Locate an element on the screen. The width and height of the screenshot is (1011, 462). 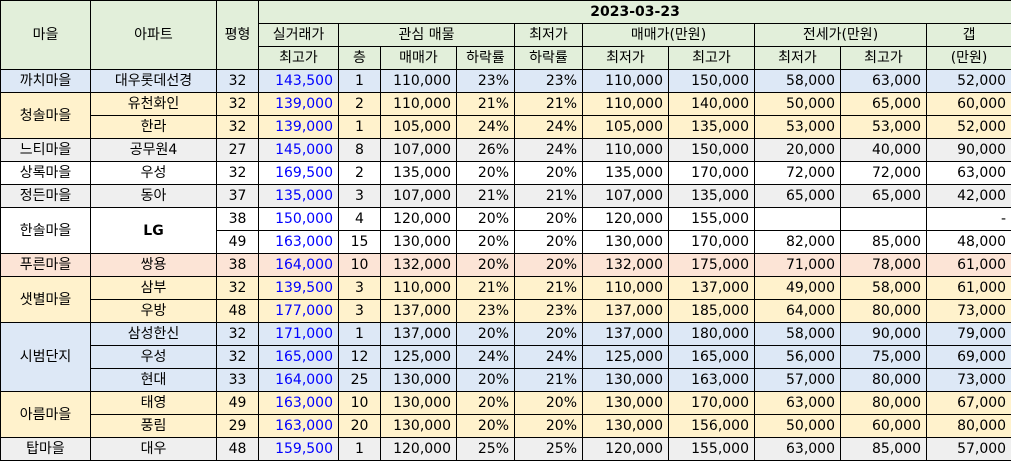
cell-lowest-drop: 21% is located at coordinates (548, 288).